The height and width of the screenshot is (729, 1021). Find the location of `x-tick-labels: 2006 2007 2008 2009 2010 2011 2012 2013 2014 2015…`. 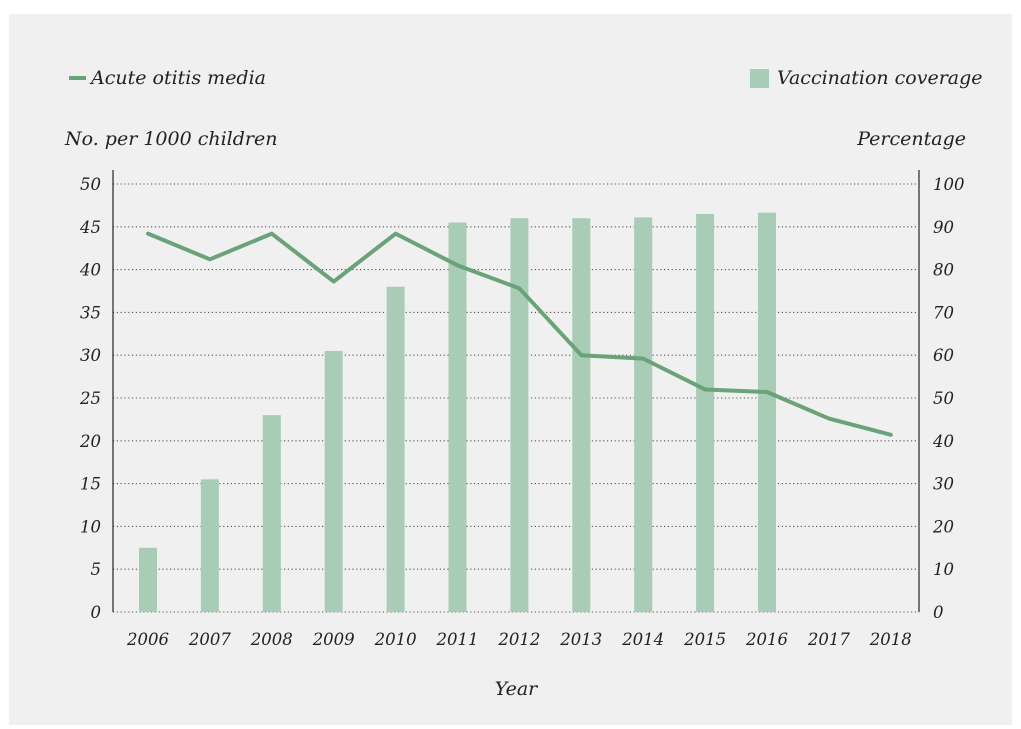

x-tick-labels: 2006 2007 2008 2009 2010 2011 2012 2013 2014 2015… is located at coordinates (519, 639).